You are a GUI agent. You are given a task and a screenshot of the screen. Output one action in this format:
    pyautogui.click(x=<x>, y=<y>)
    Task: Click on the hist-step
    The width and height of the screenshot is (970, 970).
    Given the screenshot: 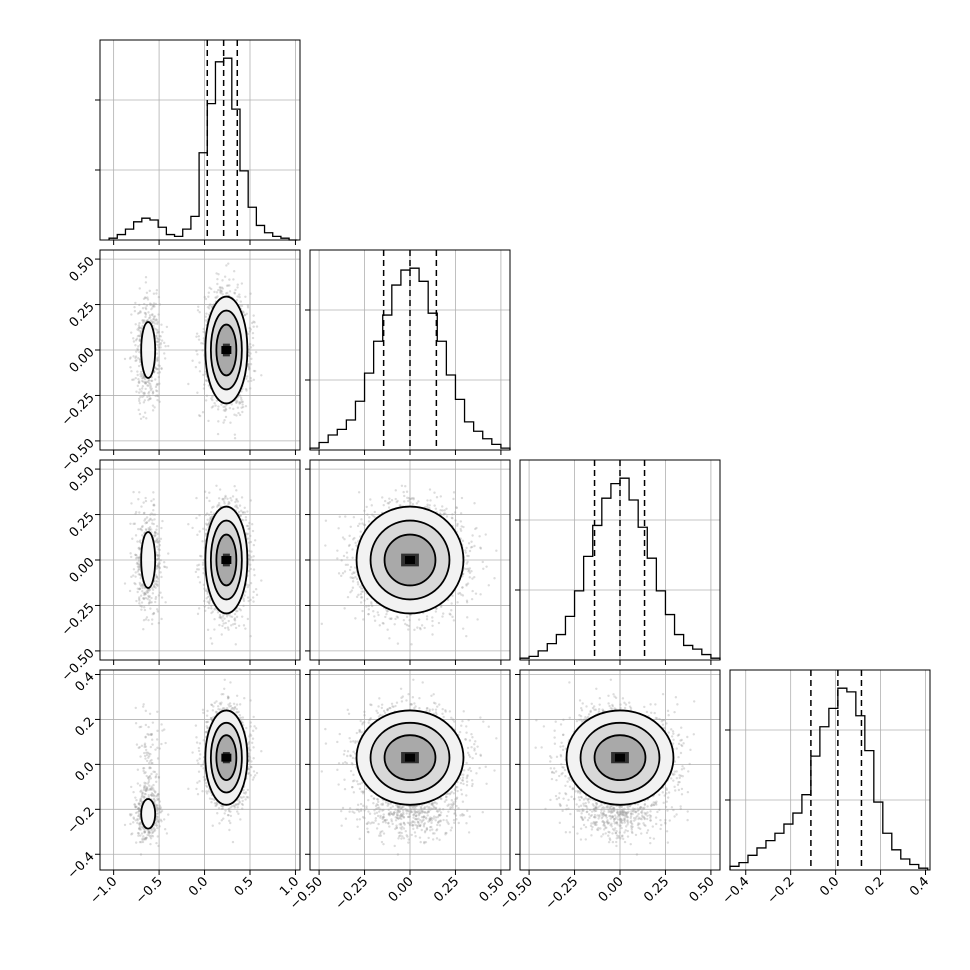 What is the action you would take?
    pyautogui.click(x=829, y=778)
    